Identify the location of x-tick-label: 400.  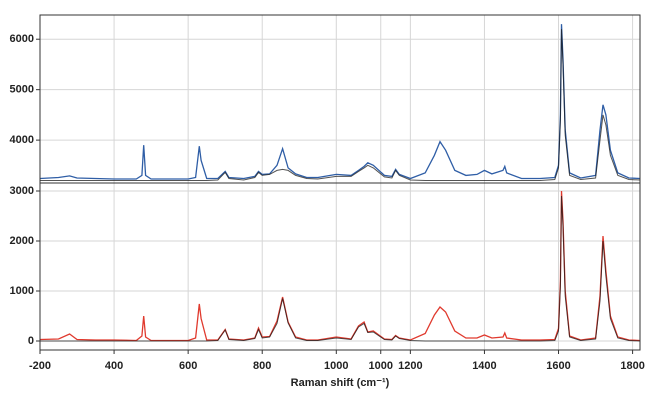
(114, 366).